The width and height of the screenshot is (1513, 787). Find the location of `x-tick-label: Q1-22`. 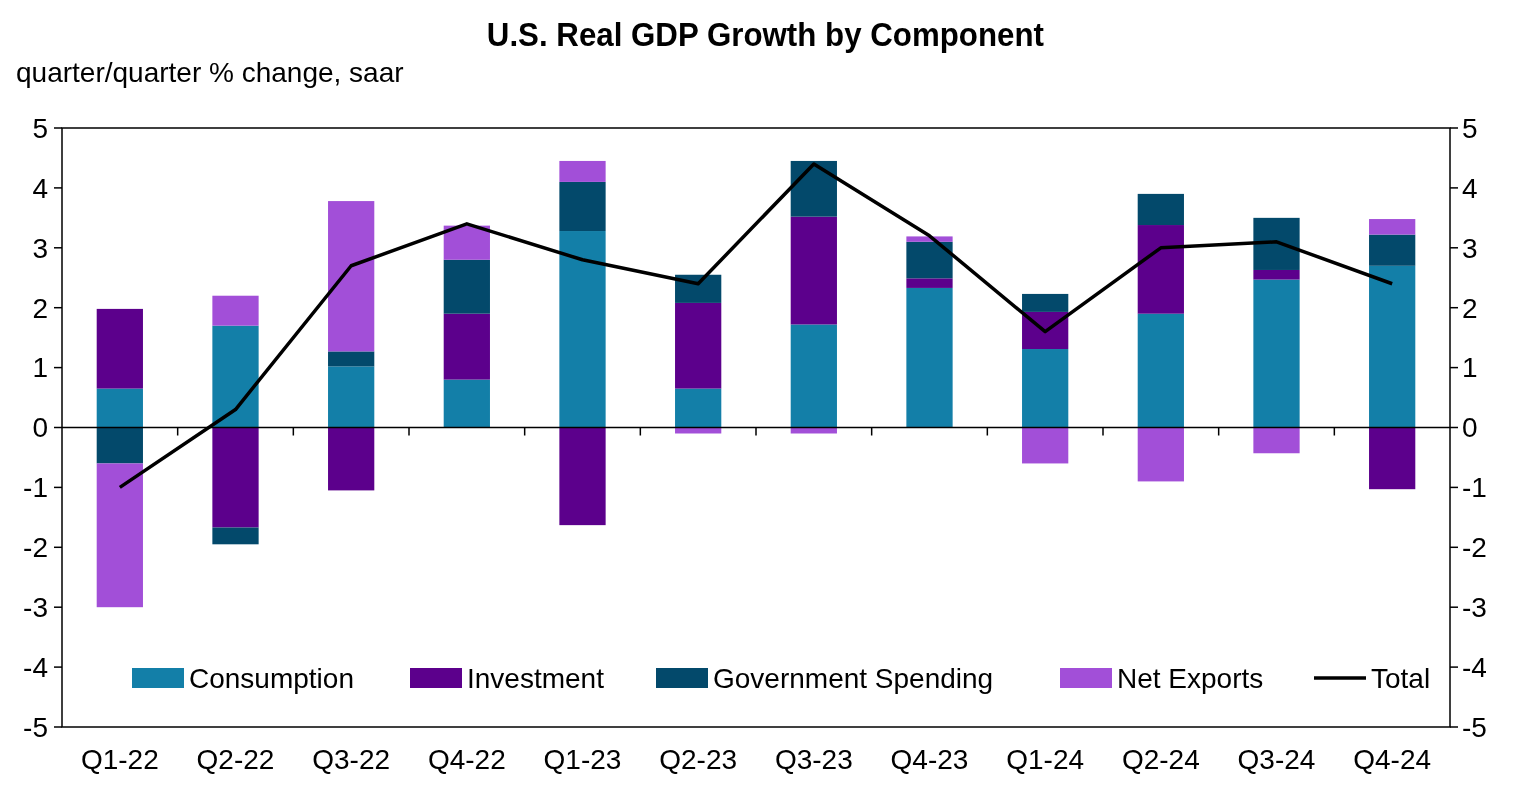

x-tick-label: Q1-22 is located at coordinates (119, 759).